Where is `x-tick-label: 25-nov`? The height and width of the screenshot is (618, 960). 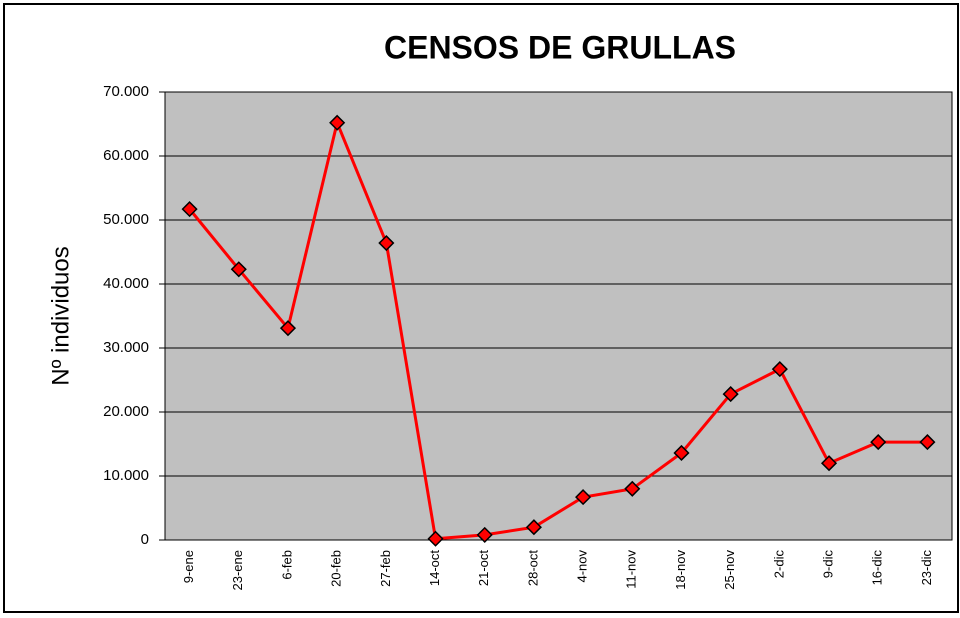
x-tick-label: 25-nov is located at coordinates (729, 570).